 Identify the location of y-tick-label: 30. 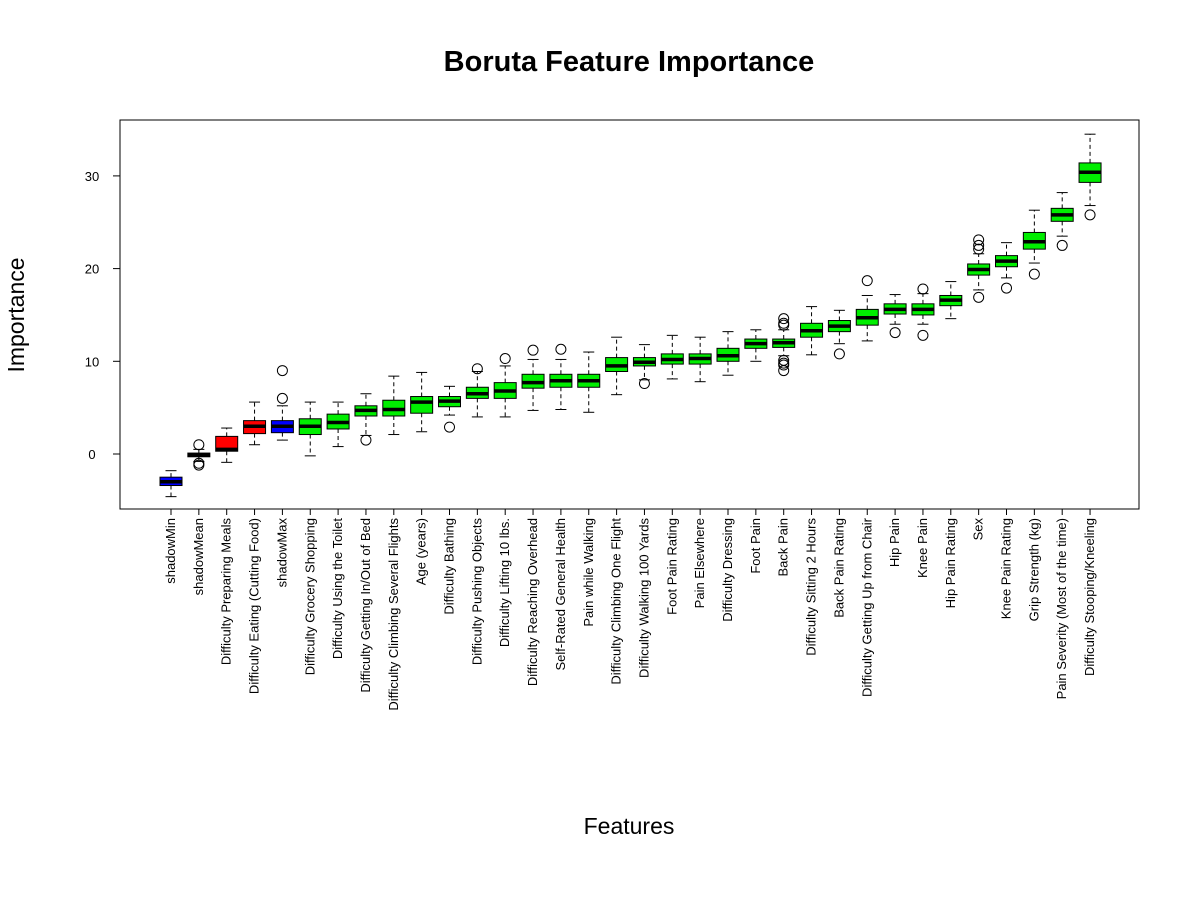
(92, 176).